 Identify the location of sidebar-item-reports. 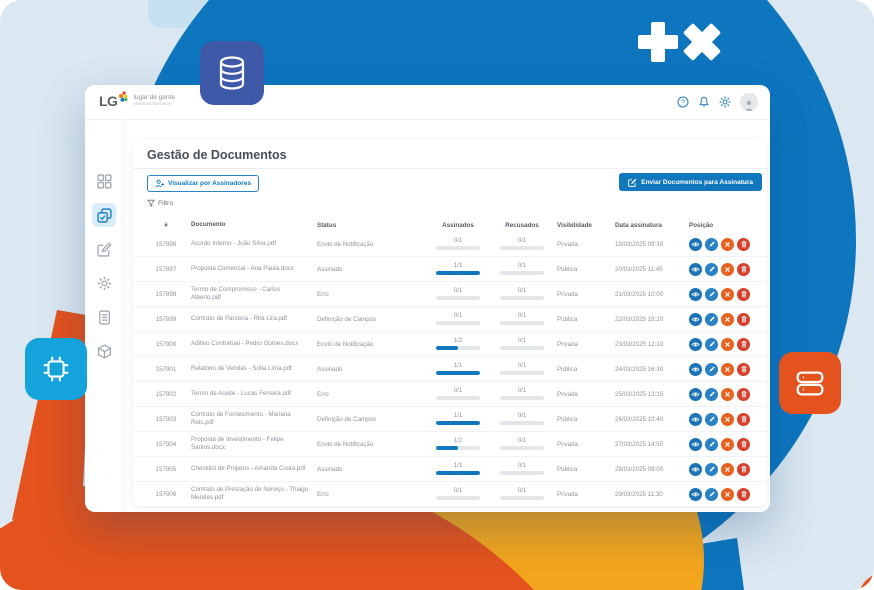
(104, 317).